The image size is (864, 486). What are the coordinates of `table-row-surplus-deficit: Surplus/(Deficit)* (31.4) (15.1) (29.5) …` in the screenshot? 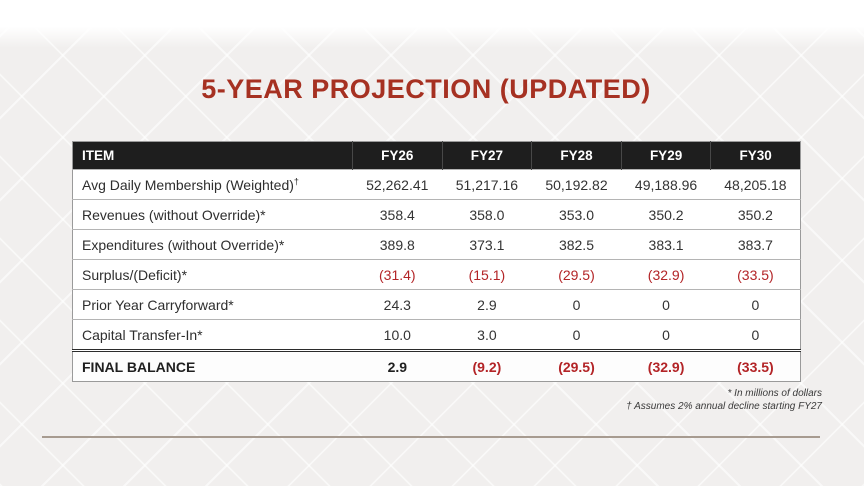 It's located at (436, 274).